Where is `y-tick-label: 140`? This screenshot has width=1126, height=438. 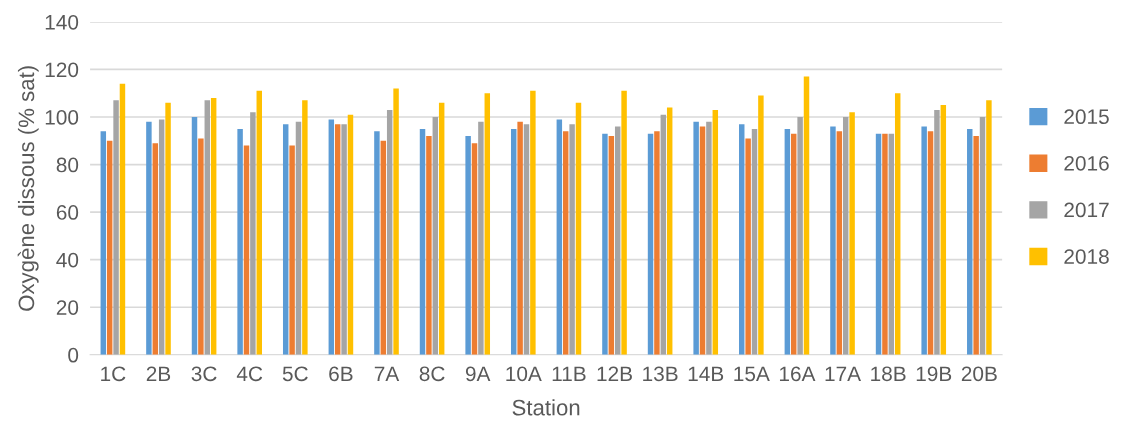 y-tick-label: 140 is located at coordinates (62, 22).